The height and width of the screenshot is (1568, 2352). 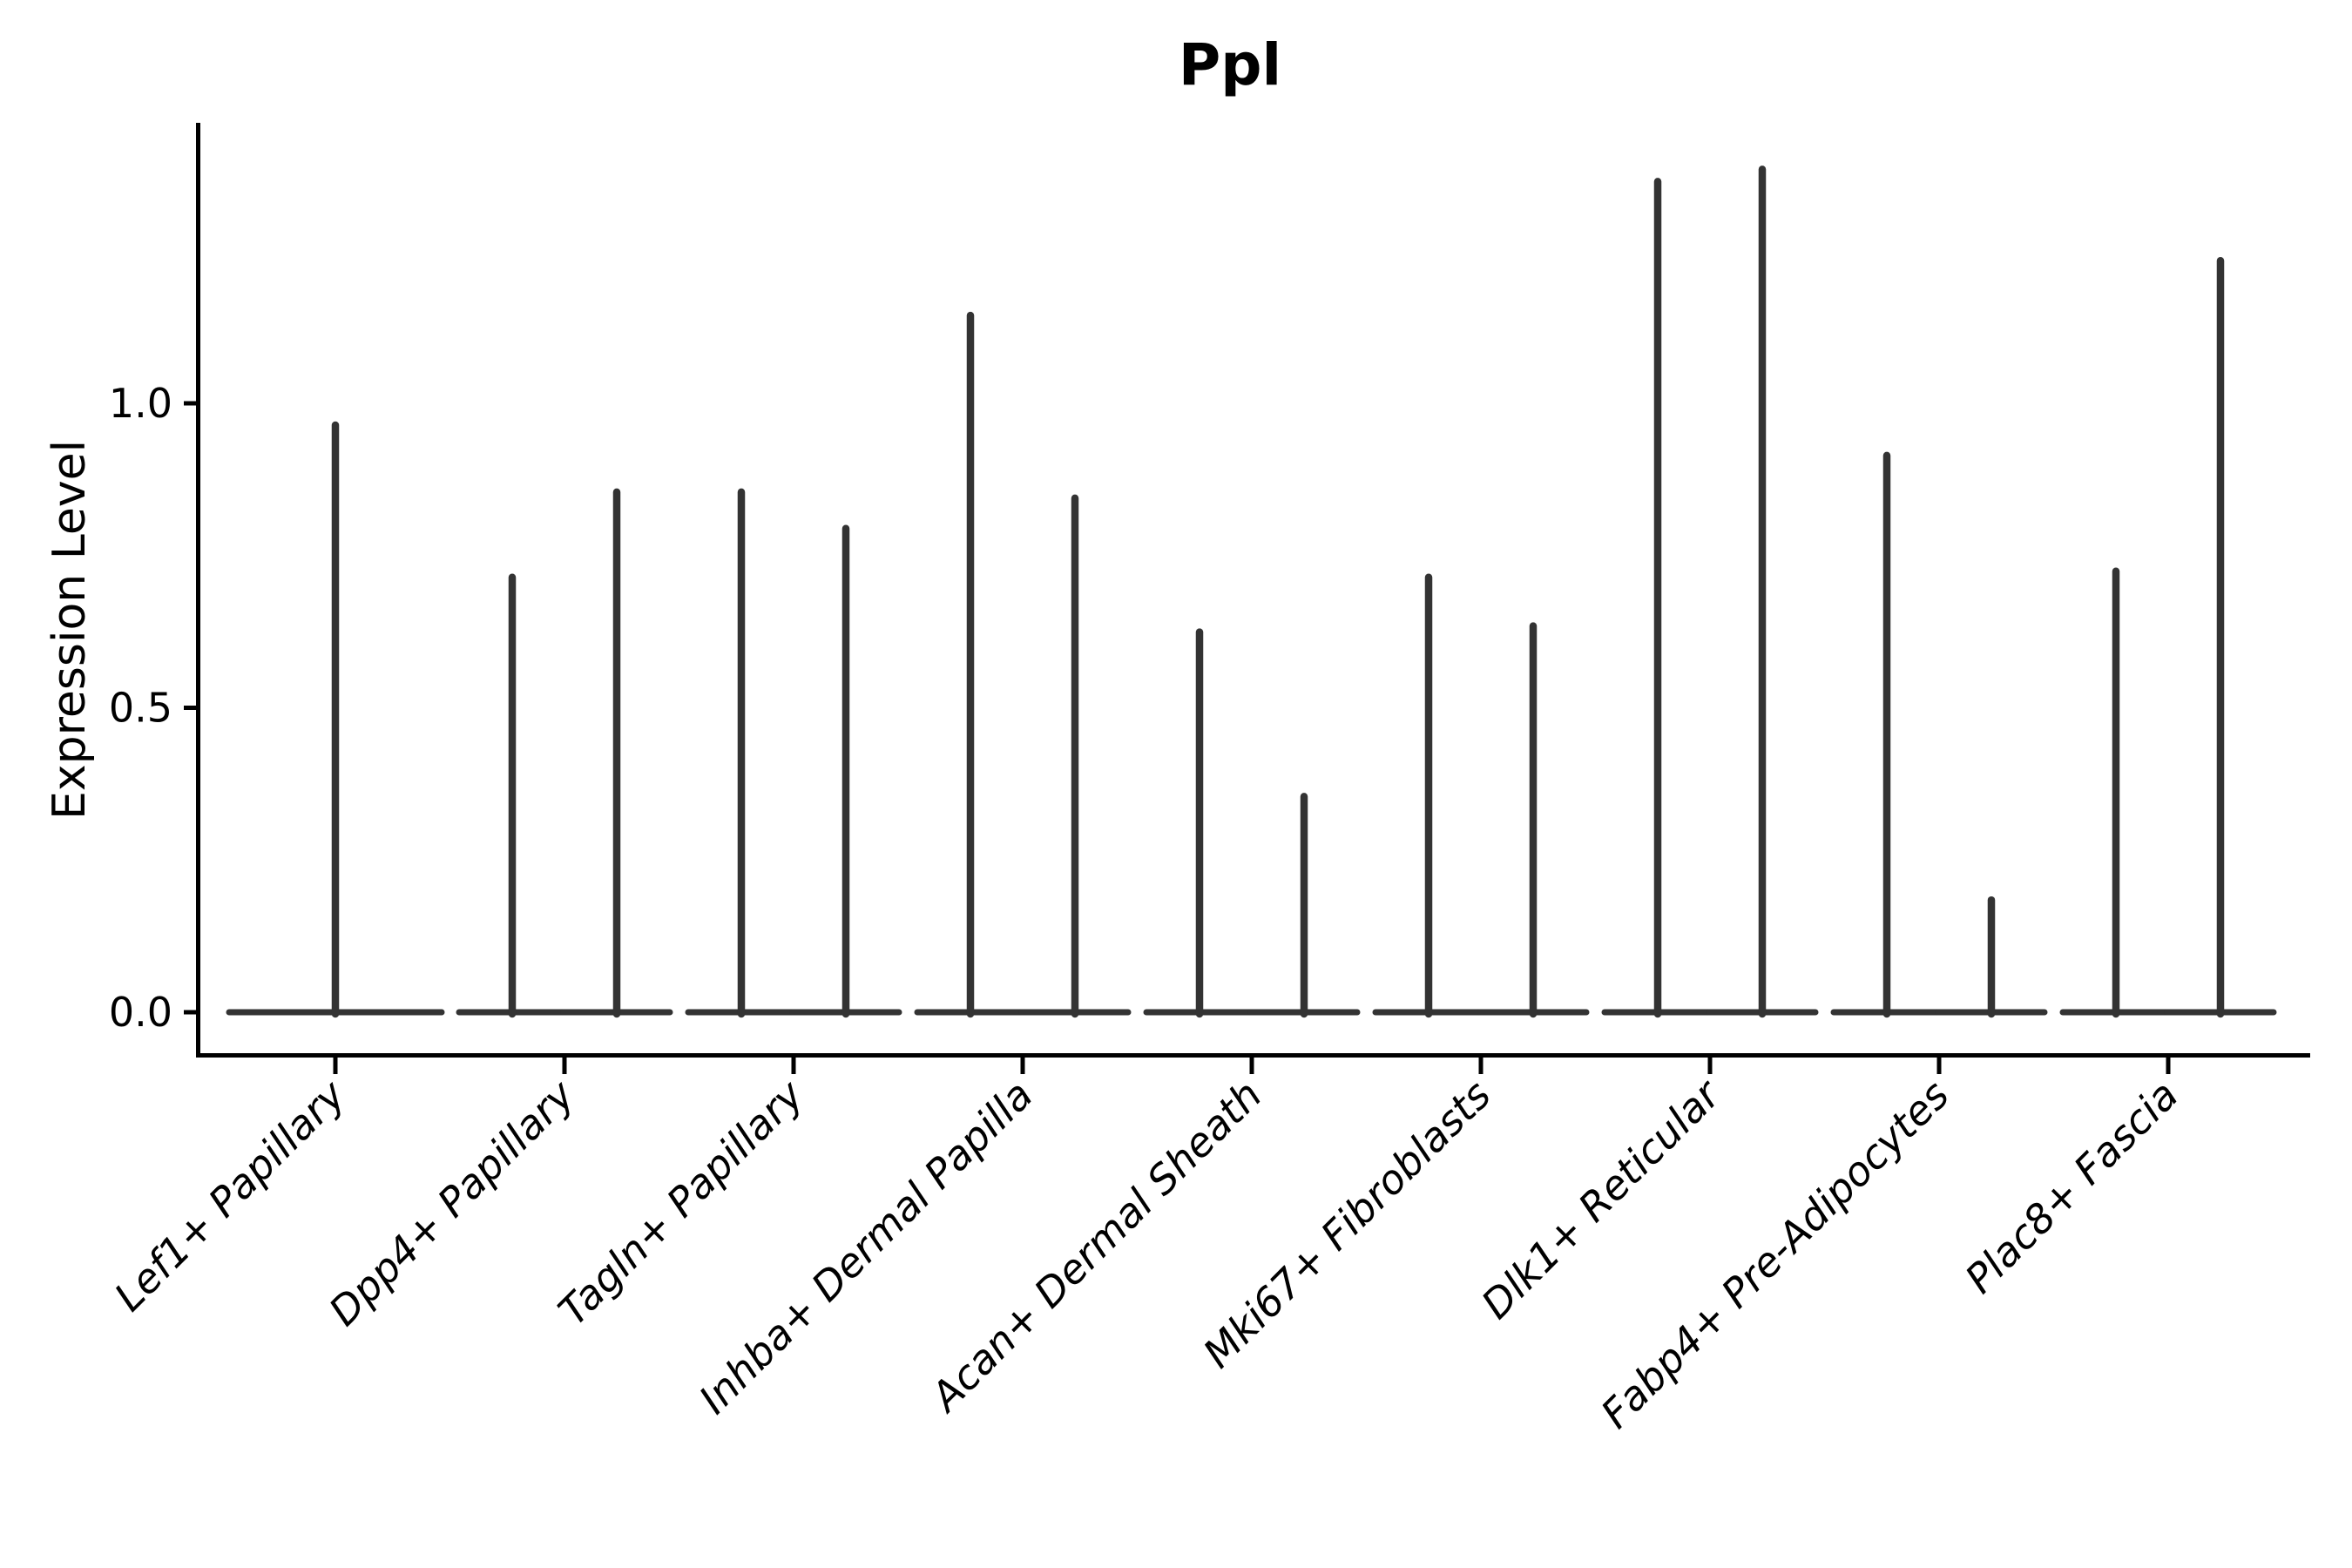 What do you see at coordinates (2071, 1186) in the screenshot?
I see `x-tick-label: Plac8+ Fascia` at bounding box center [2071, 1186].